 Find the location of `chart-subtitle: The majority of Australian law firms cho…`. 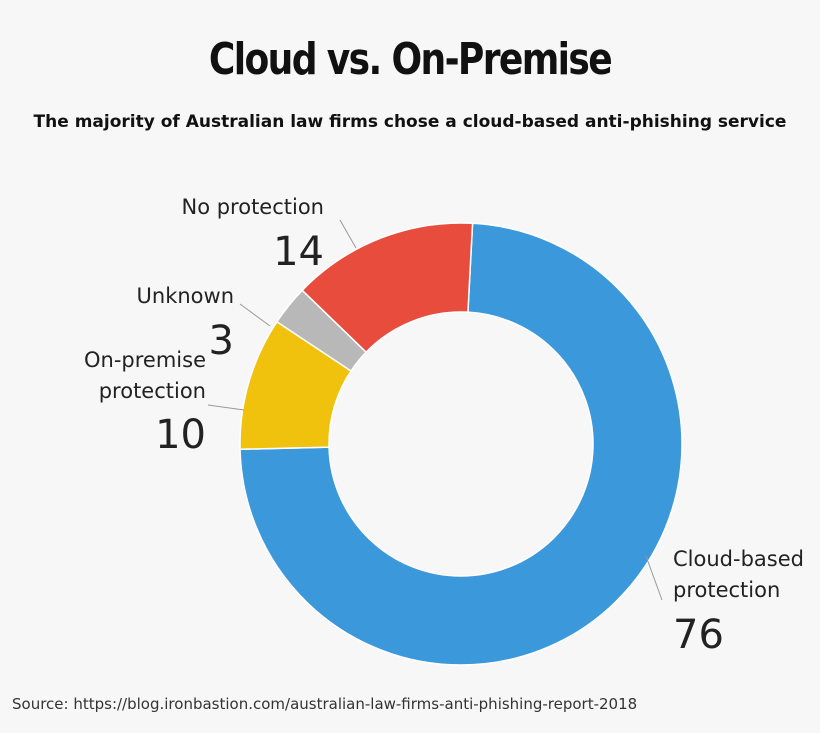

chart-subtitle: The majority of Australian law firms cho… is located at coordinates (410, 122).